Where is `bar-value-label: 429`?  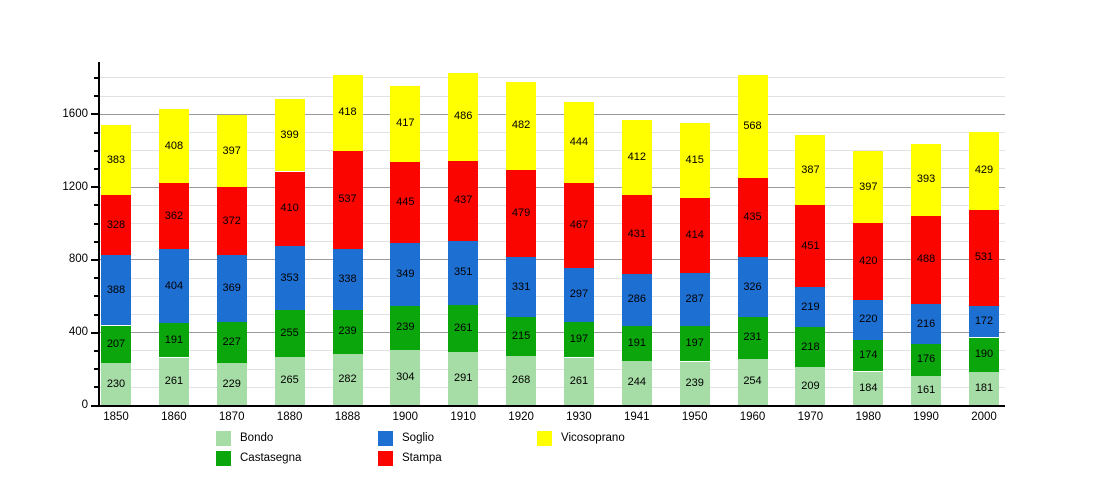 bar-value-label: 429 is located at coordinates (984, 170).